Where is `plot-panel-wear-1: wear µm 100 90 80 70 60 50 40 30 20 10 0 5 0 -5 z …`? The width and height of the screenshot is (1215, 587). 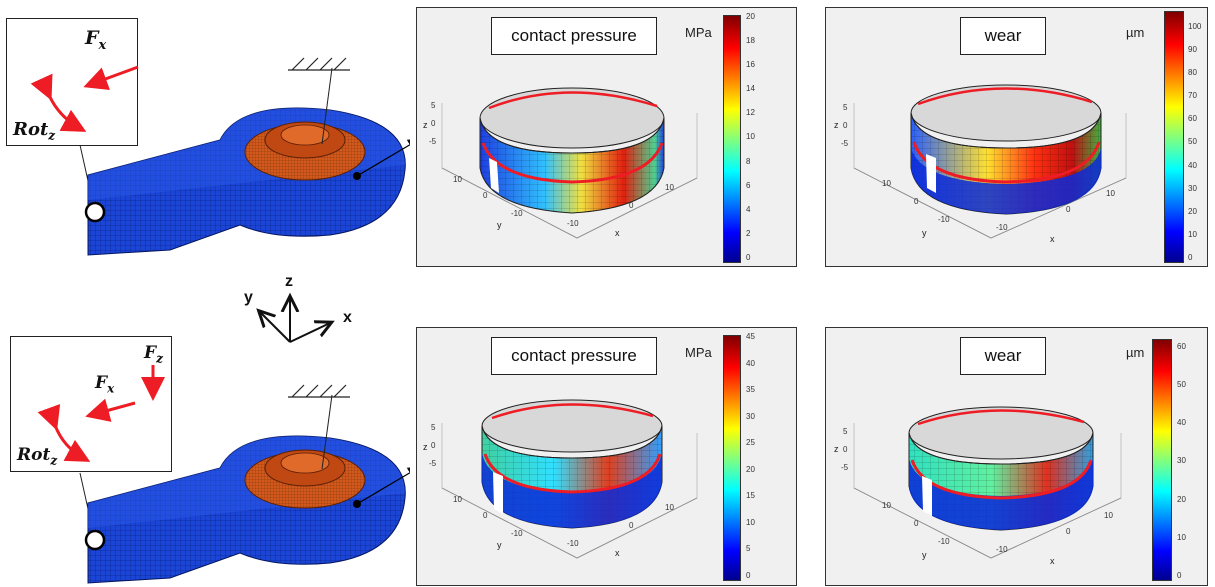 plot-panel-wear-1: wear µm 100 90 80 70 60 50 40 30 20 10 0 5 0 -5 z … is located at coordinates (1016, 137).